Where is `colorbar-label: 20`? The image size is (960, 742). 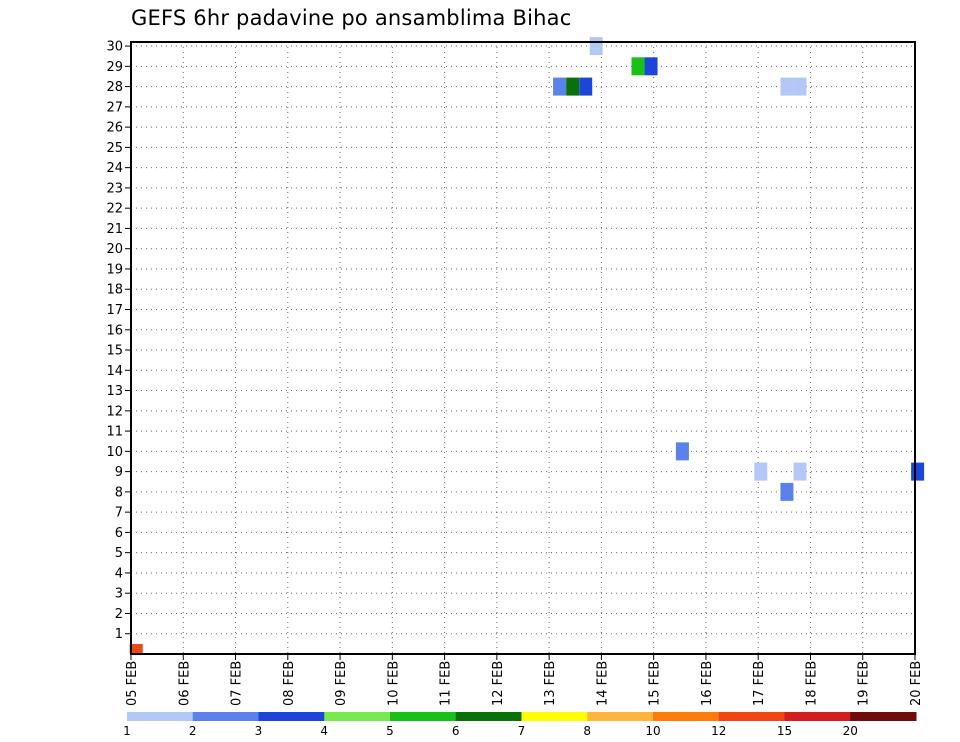 colorbar-label: 20 is located at coordinates (850, 731).